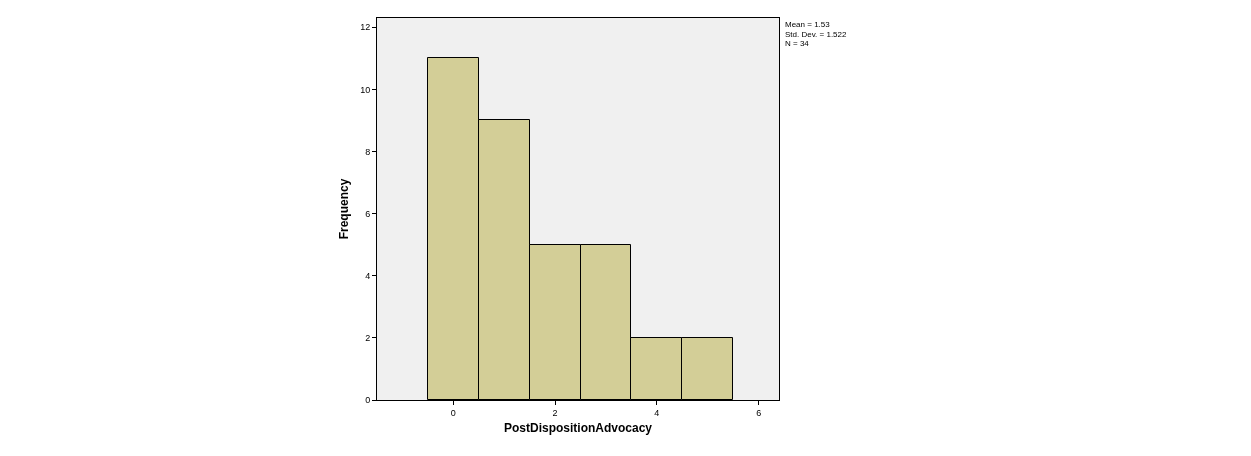 This screenshot has width=1251, height=456. What do you see at coordinates (365, 27) in the screenshot?
I see `y-tick-label: 12` at bounding box center [365, 27].